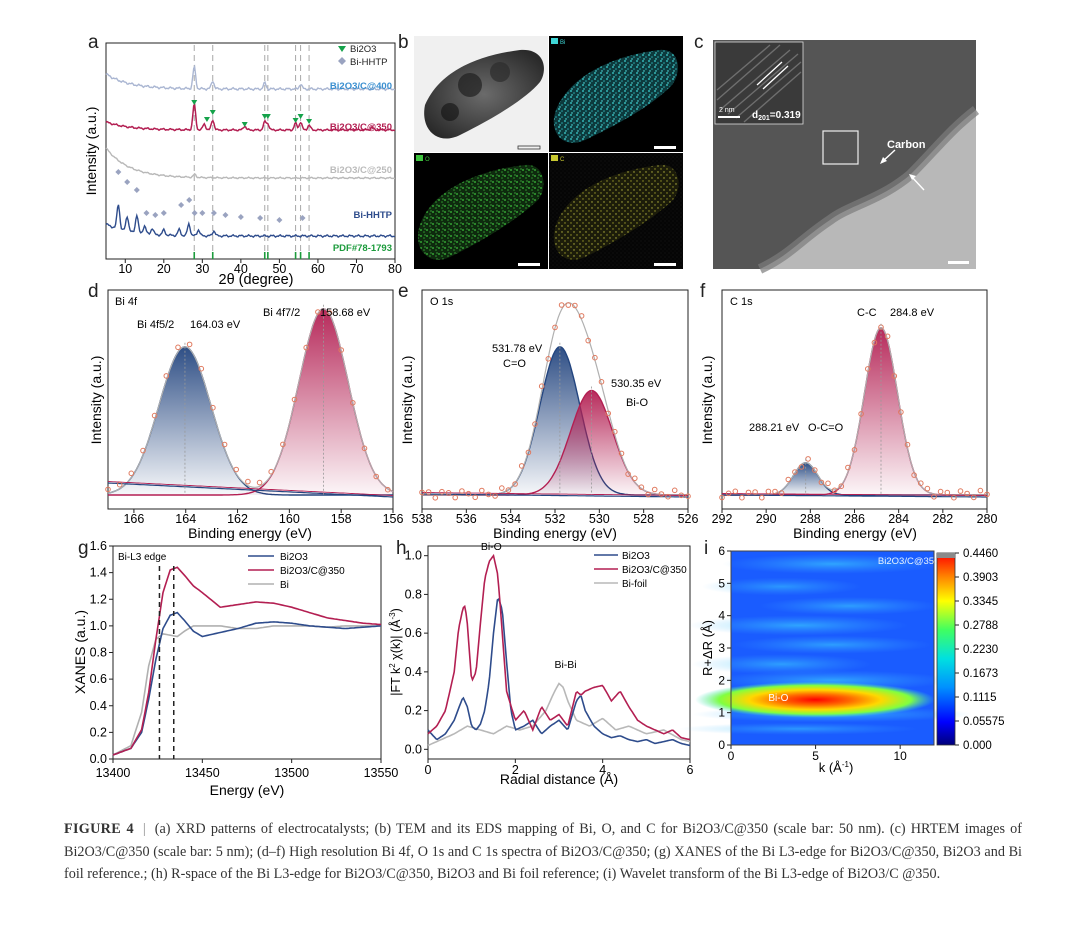 Image resolution: width=1080 pixels, height=929 pixels. I want to click on panel-h-xtick-label: 0, so click(428, 770).